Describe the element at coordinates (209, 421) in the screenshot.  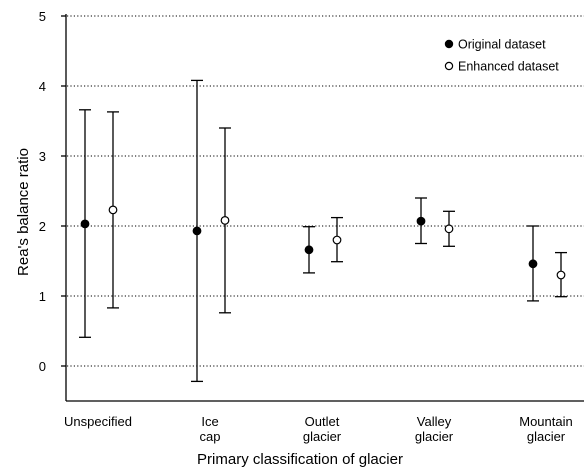
I see `x-category-label-line: Ice` at that location.